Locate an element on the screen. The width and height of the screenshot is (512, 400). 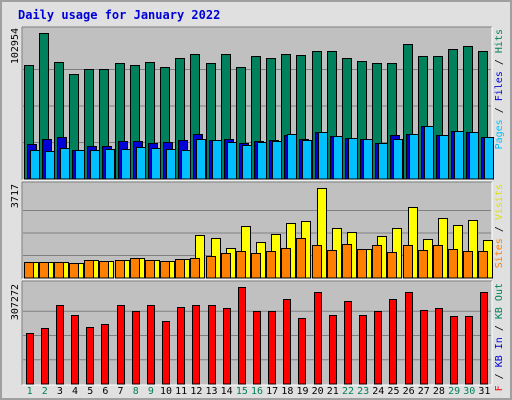
chart-title: Daily usage for January 2022 is located at coordinates (119, 15).